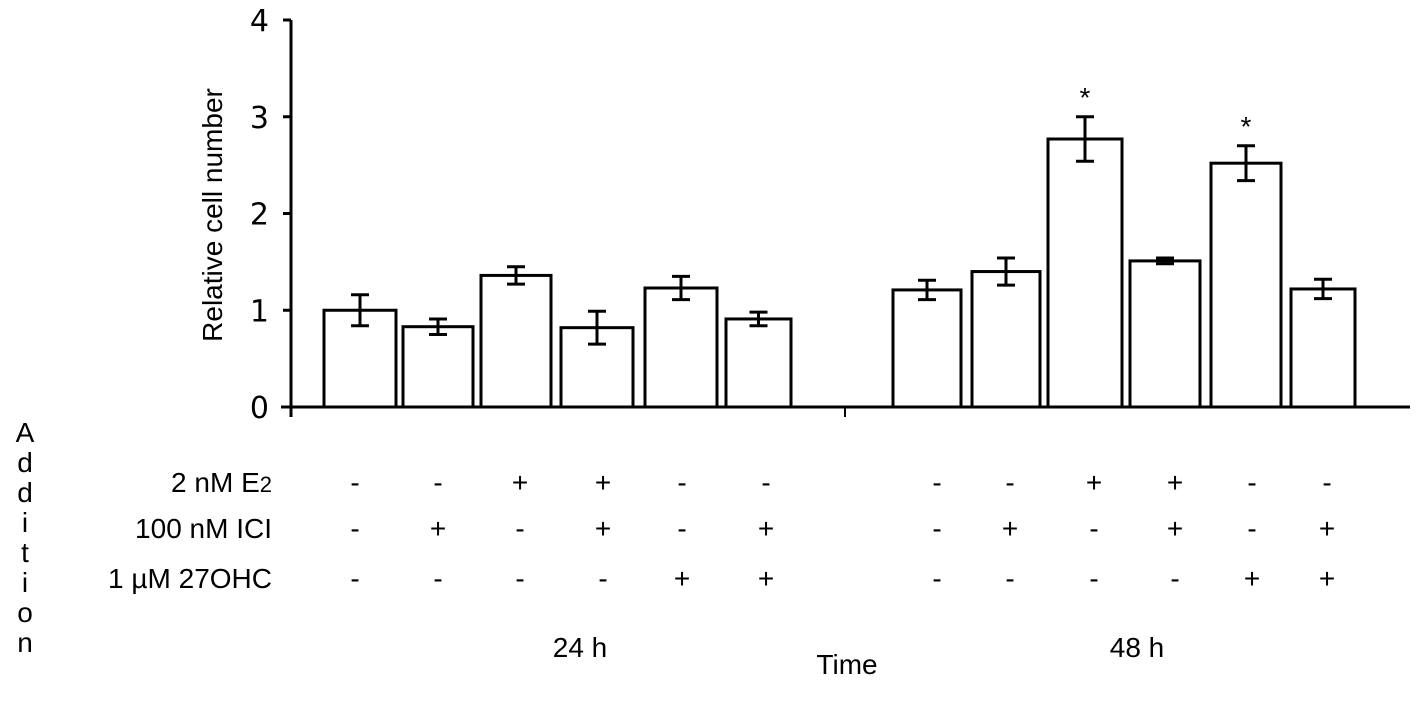 The image size is (1417, 720). I want to click on treatment-label: 2 nM E2, so click(221, 482).